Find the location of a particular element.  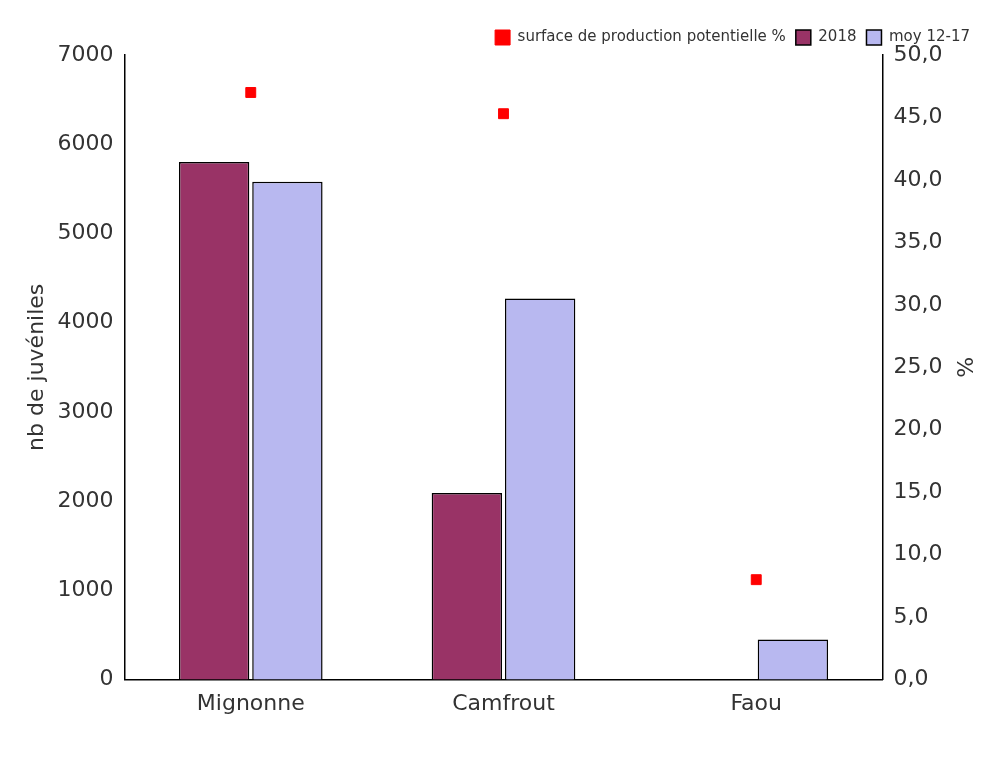

legend-label: 2018 is located at coordinates (837, 36).